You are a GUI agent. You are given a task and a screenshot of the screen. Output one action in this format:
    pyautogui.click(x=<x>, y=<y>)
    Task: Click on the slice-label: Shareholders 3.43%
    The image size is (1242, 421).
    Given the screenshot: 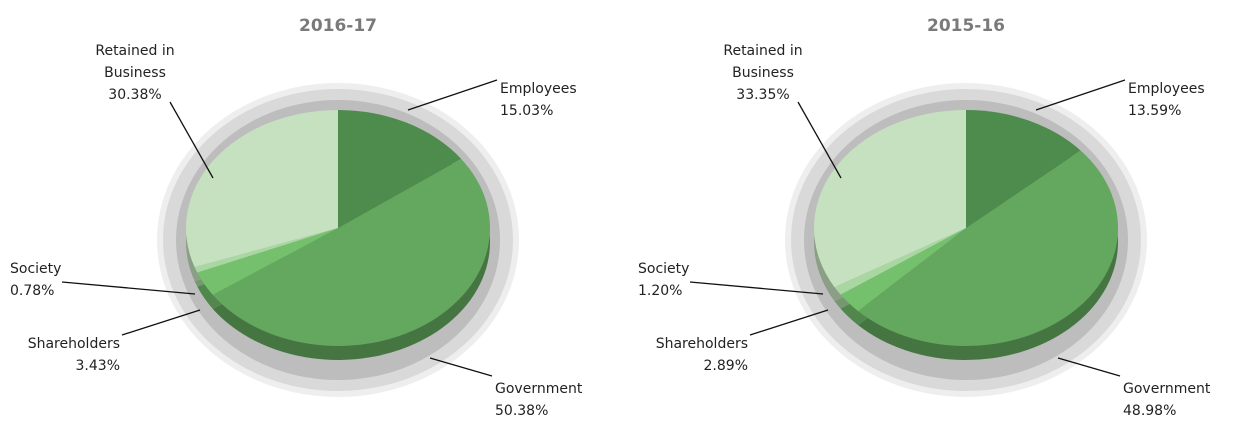 What is the action you would take?
    pyautogui.click(x=60, y=355)
    